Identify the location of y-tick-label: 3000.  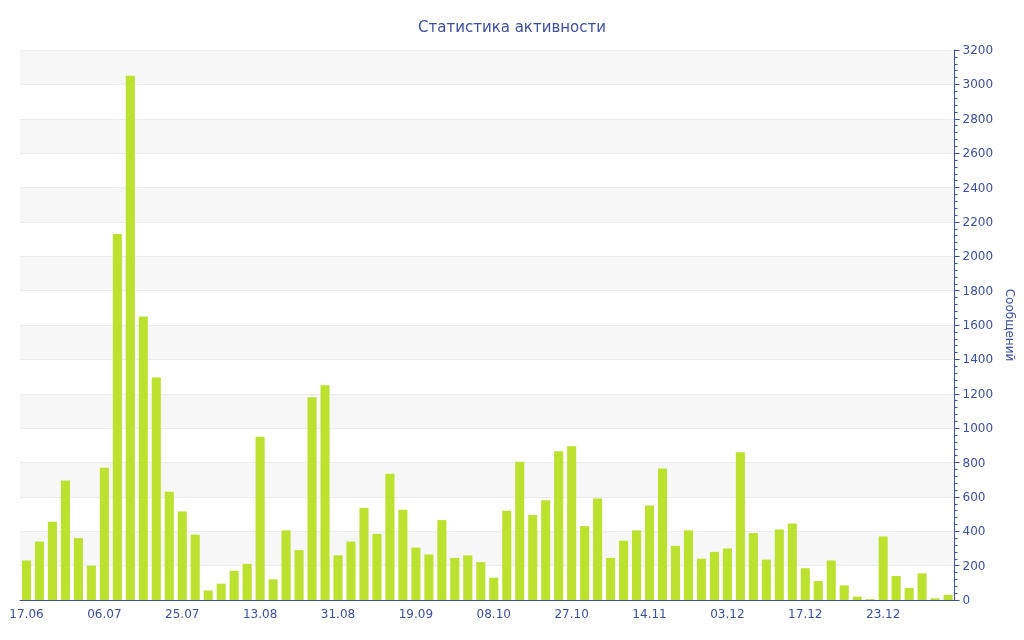
(978, 84).